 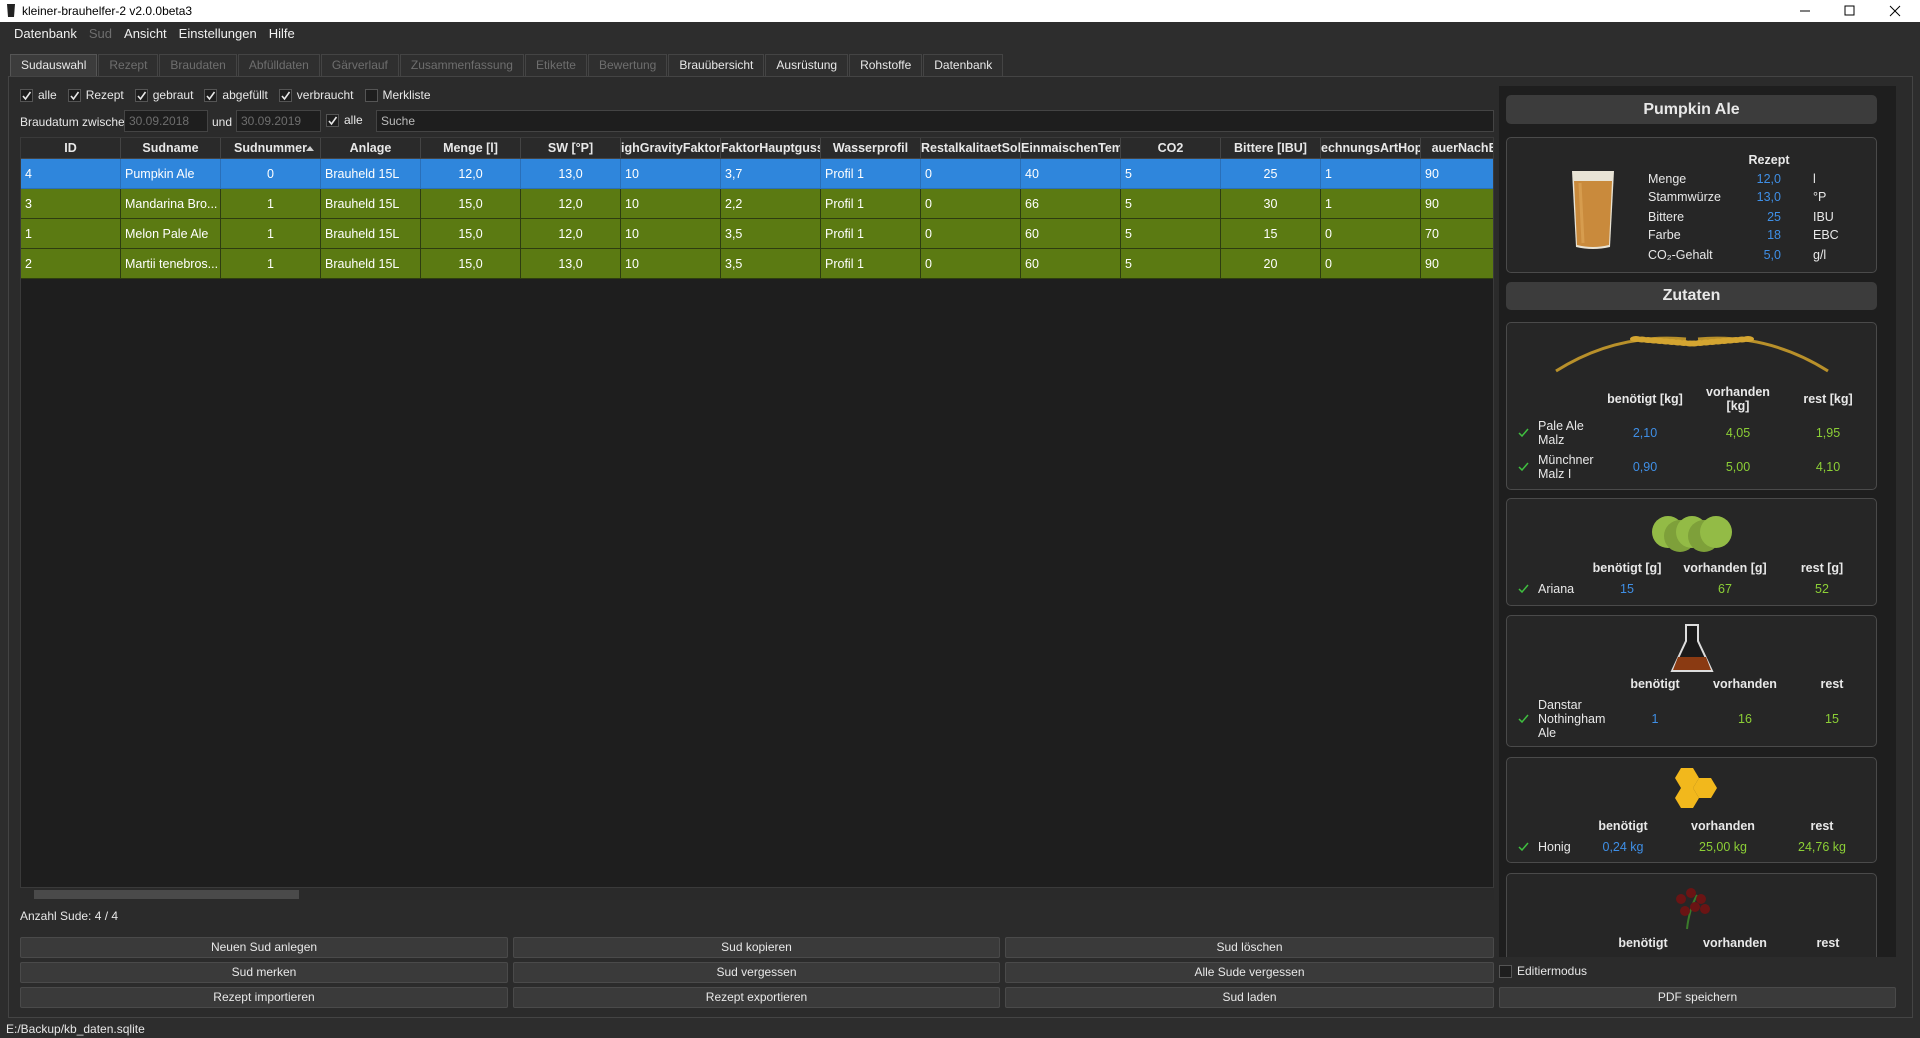 I want to click on column-header: Anlage, so click(x=371, y=148).